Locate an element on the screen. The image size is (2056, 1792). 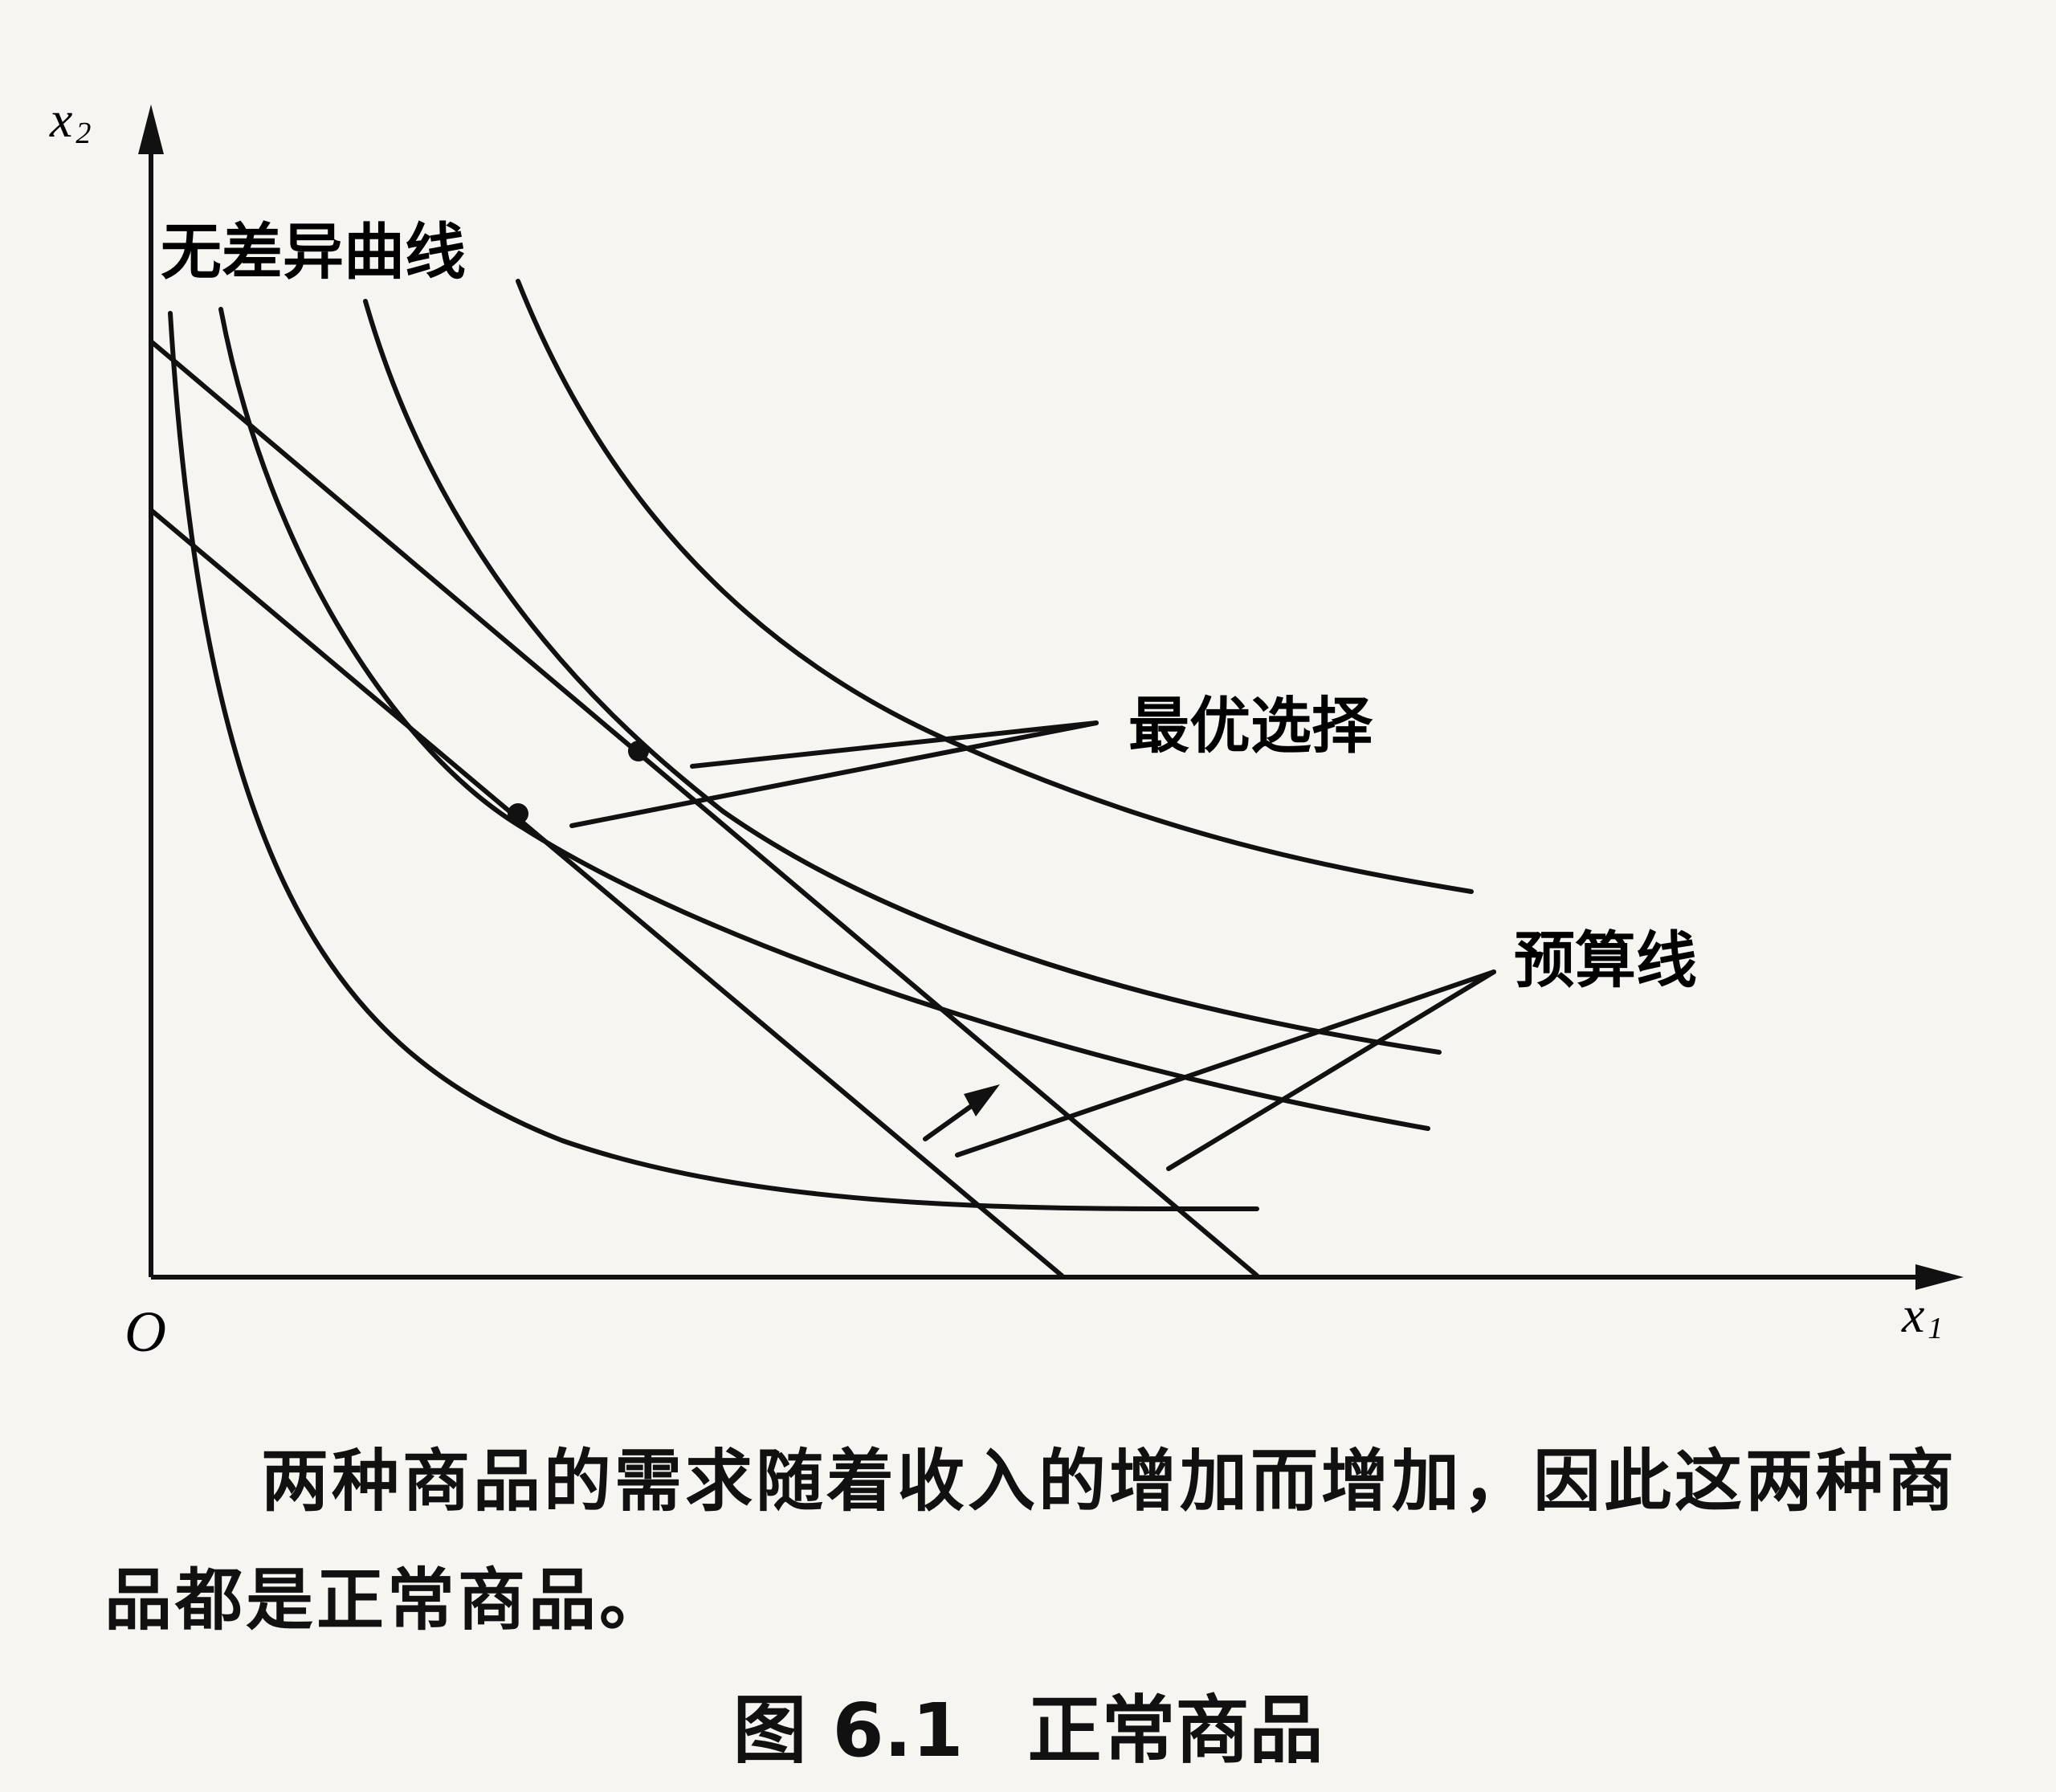
optimal-choice-label: 最优选择 is located at coordinates (1250, 725).